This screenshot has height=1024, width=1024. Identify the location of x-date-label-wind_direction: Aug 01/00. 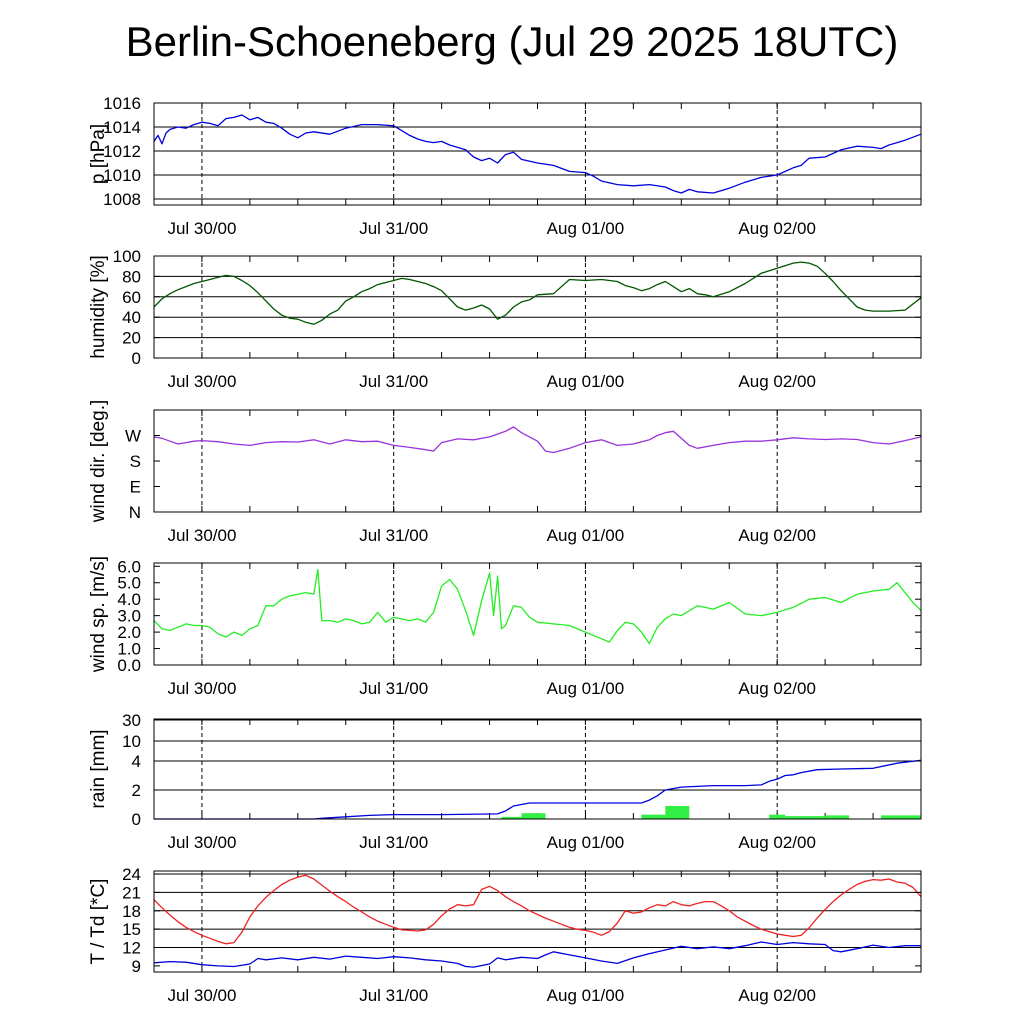
(586, 535).